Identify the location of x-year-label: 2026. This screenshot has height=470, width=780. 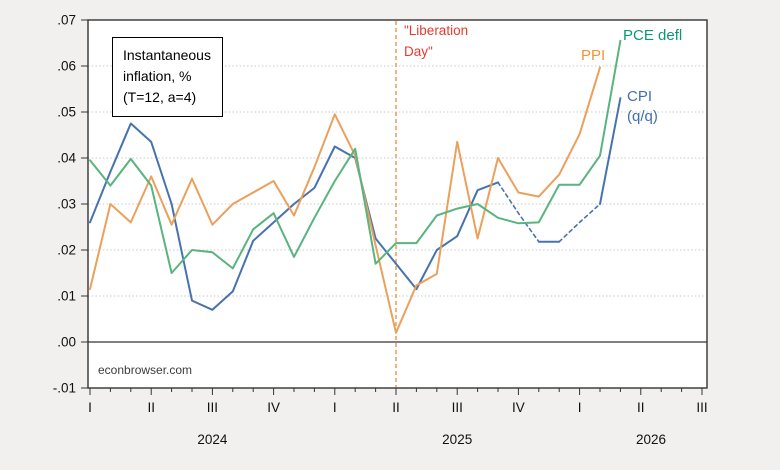
(651, 439).